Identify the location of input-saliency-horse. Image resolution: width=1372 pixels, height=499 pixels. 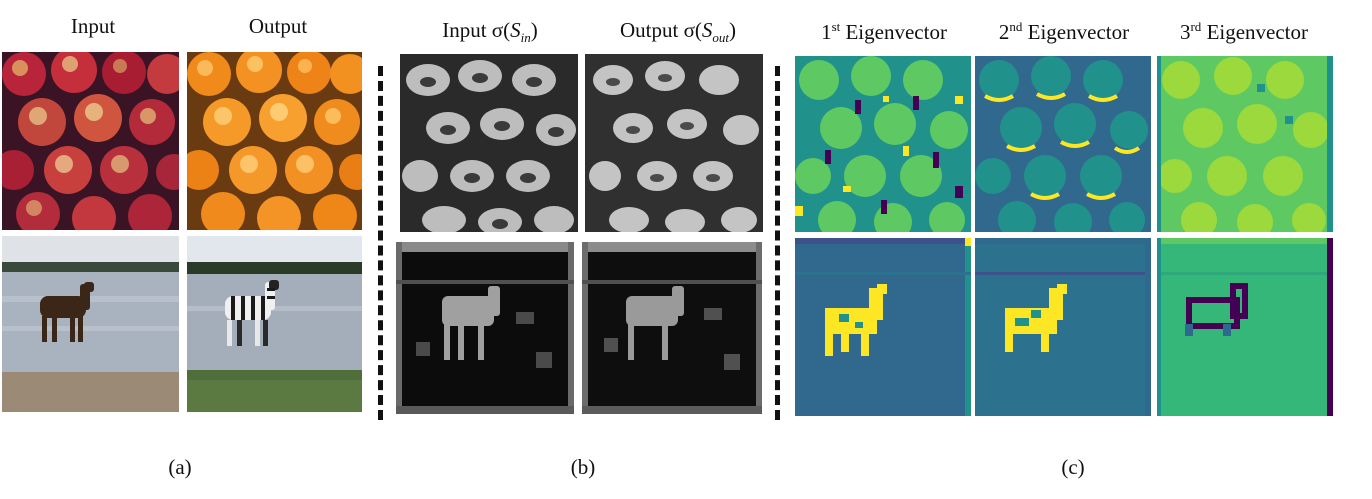
(485, 328).